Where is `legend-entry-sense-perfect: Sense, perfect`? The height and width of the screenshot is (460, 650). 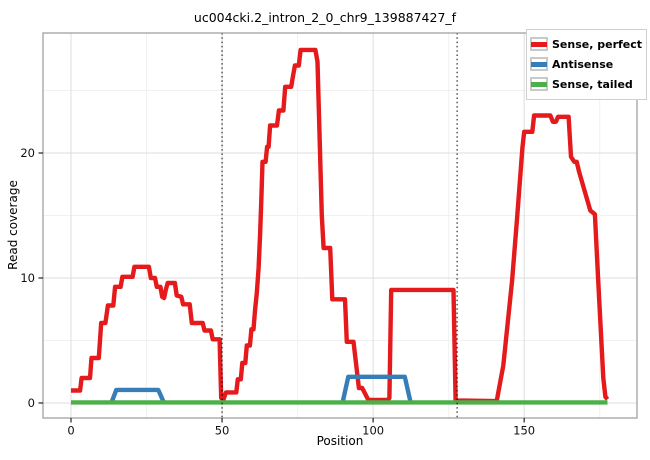 legend-entry-sense-perfect: Sense, perfect is located at coordinates (586, 44).